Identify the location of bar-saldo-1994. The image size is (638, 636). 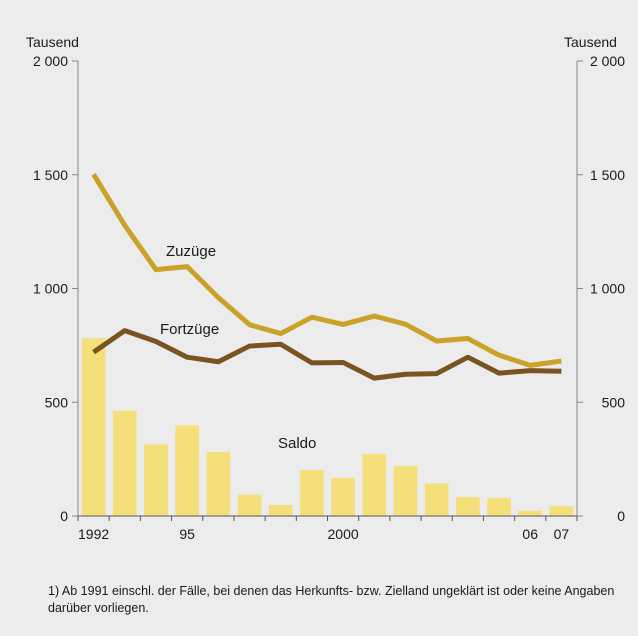
(156, 480).